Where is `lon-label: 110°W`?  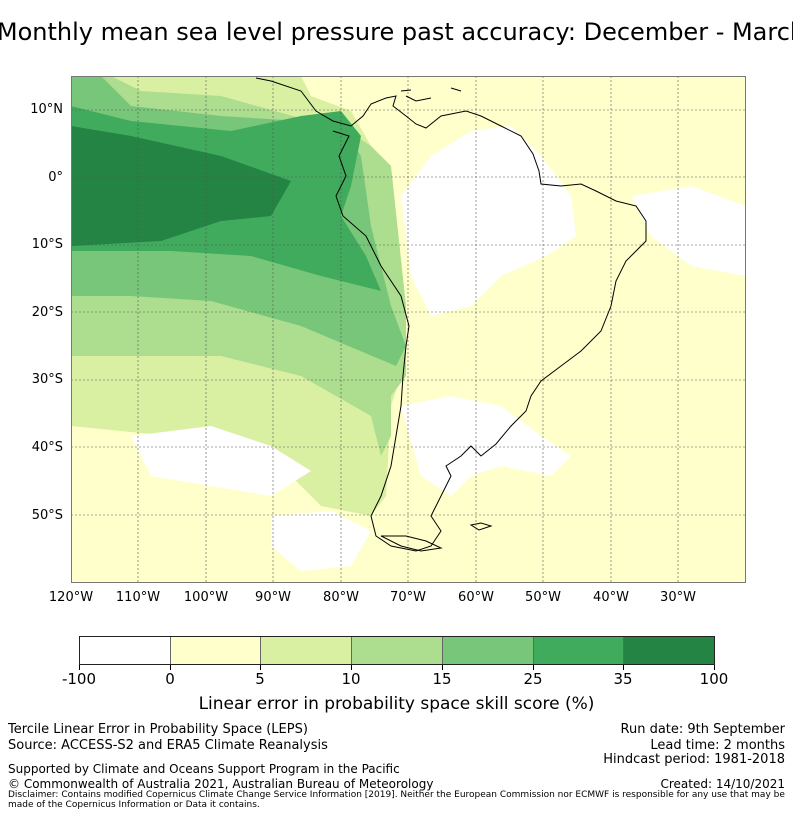 lon-label: 110°W is located at coordinates (138, 597).